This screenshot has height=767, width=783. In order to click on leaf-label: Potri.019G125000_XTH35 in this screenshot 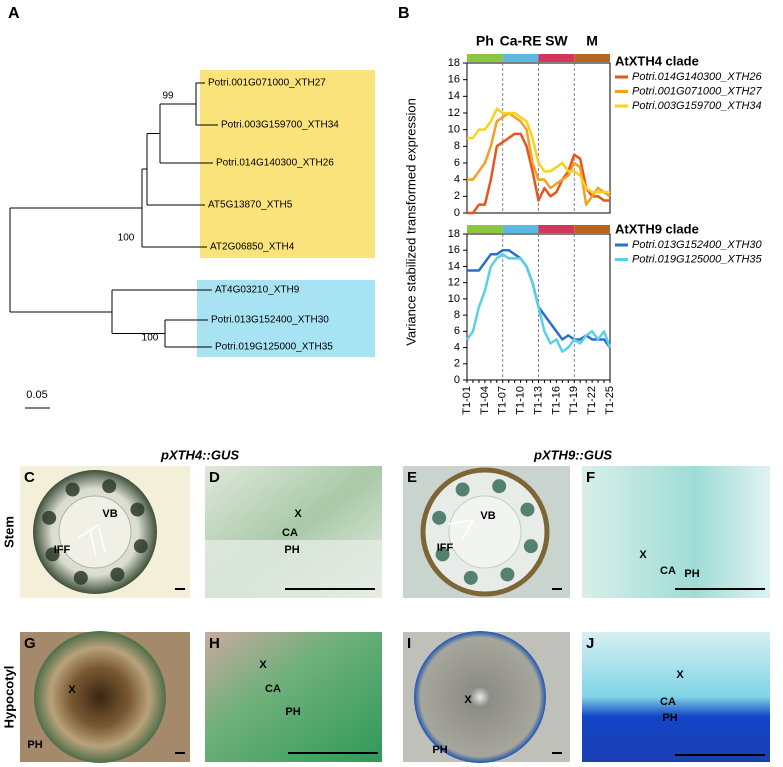, I will do `click(274, 347)`.